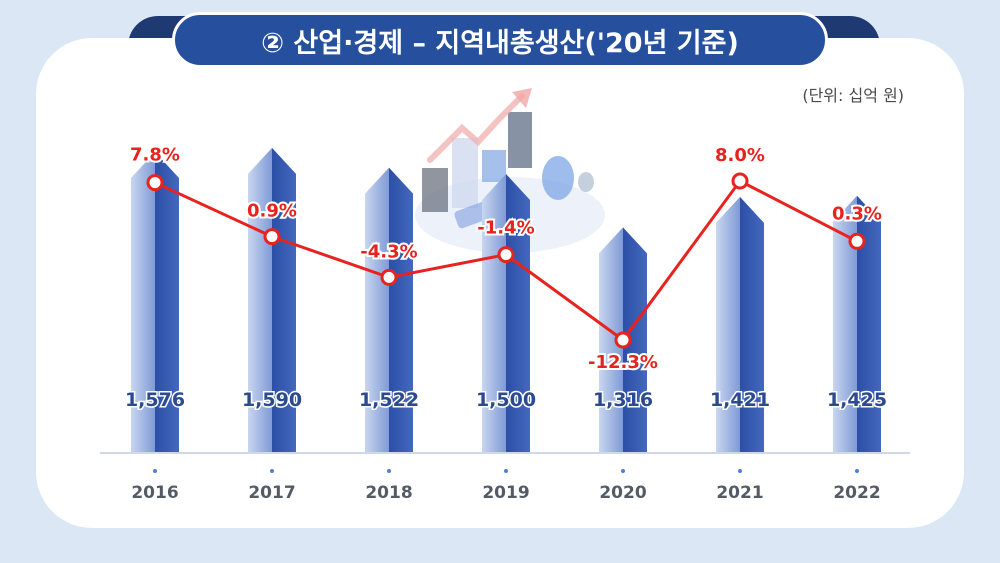 Image resolution: width=1000 pixels, height=563 pixels. What do you see at coordinates (388, 251) in the screenshot?
I see `growth-rate-label: -4.3%` at bounding box center [388, 251].